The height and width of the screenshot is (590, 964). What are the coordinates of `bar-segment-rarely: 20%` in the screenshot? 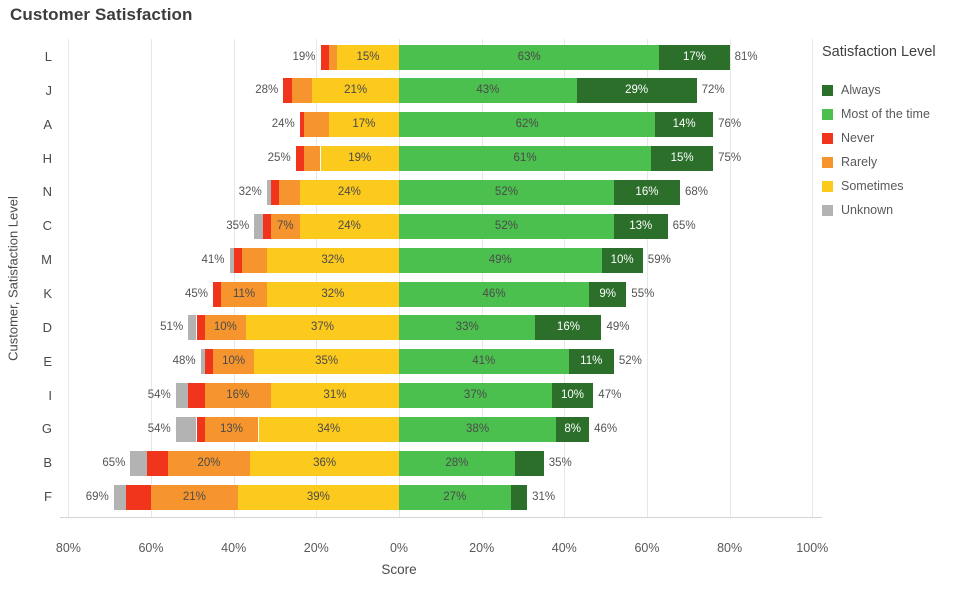 It's located at (209, 463).